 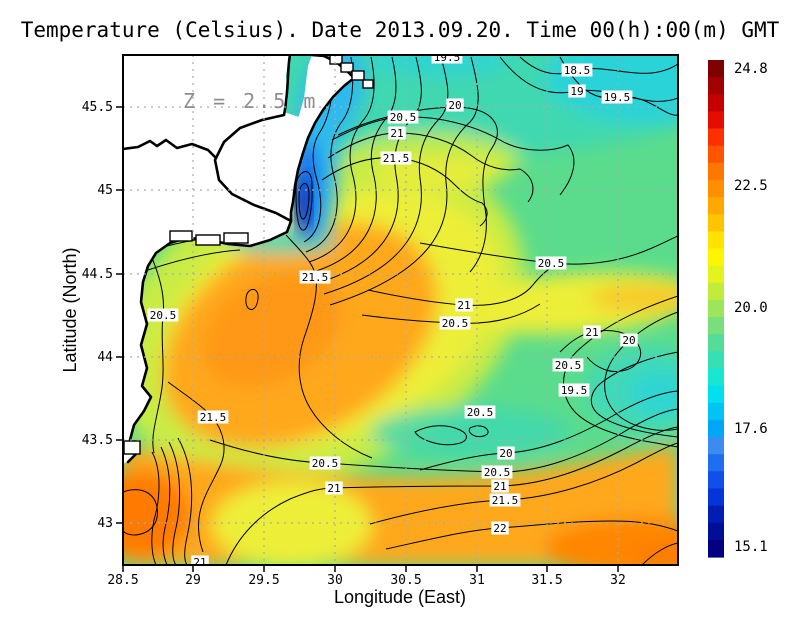 What do you see at coordinates (751, 186) in the screenshot?
I see `colorbar-tick-label: 22.5` at bounding box center [751, 186].